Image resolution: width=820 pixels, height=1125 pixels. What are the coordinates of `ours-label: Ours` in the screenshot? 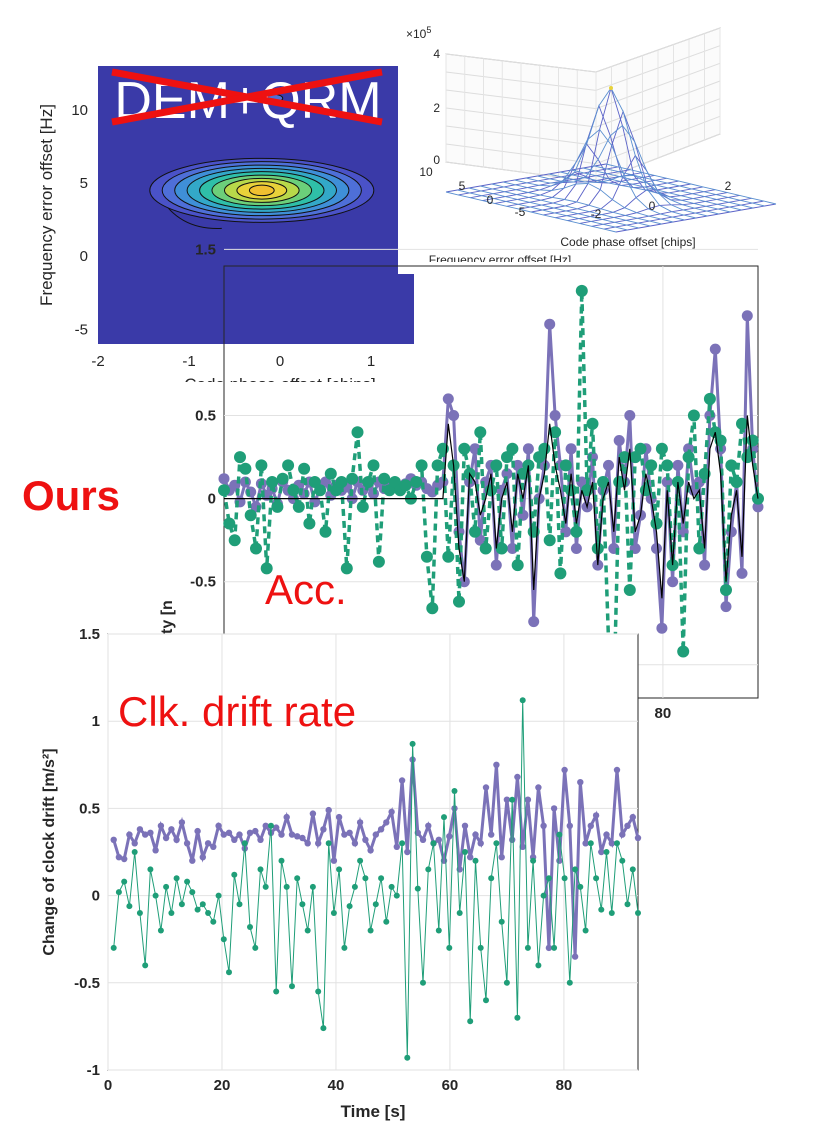 It's located at (71, 495).